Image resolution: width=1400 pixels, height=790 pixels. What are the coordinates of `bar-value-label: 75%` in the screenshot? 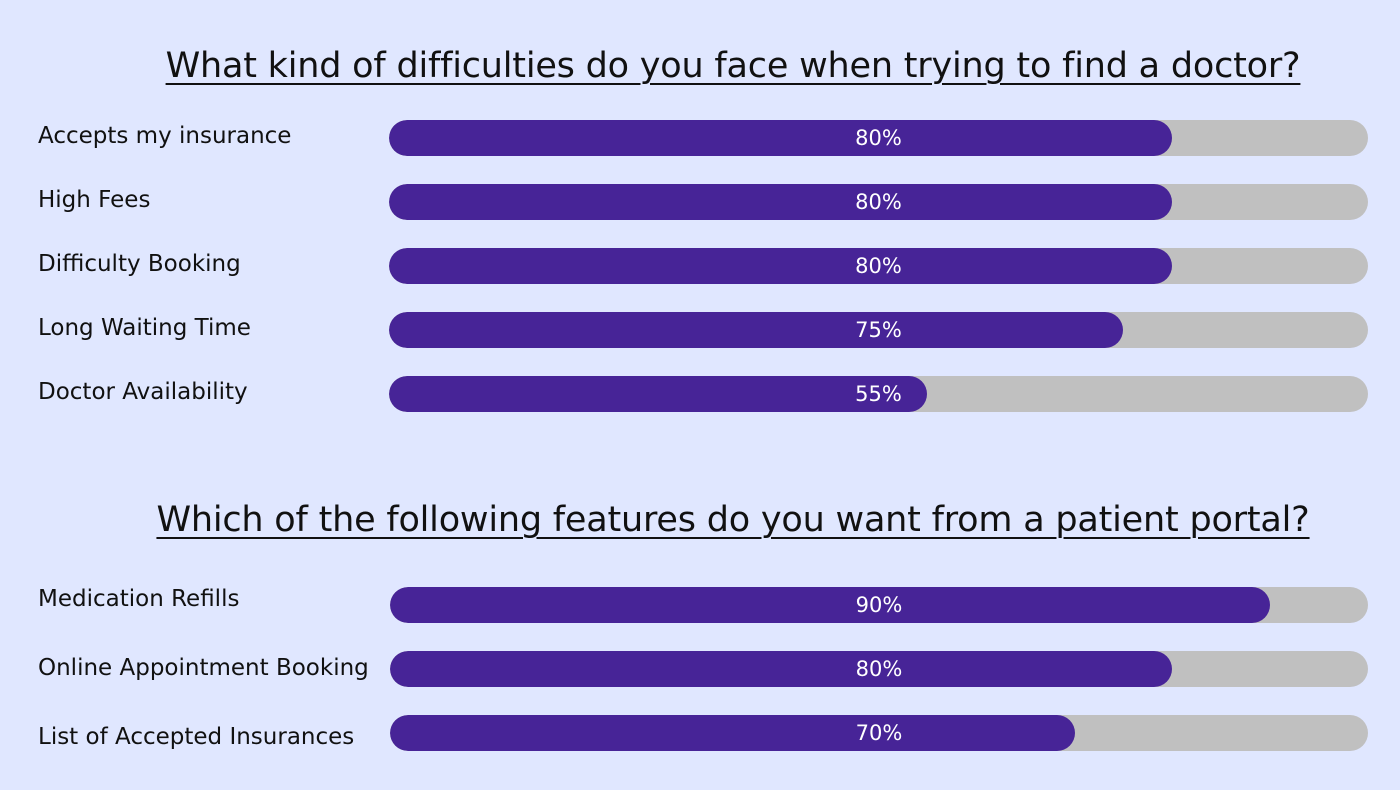 It's located at (878, 330).